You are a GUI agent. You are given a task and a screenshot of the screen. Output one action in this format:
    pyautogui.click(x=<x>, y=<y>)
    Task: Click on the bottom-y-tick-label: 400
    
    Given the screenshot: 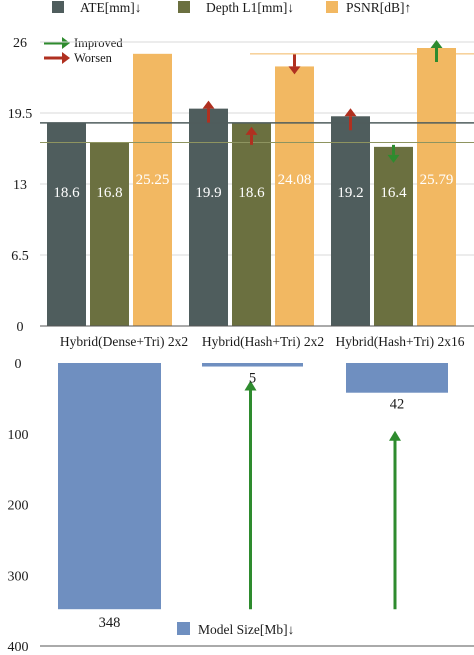 What is the action you would take?
    pyautogui.click(x=18, y=647)
    